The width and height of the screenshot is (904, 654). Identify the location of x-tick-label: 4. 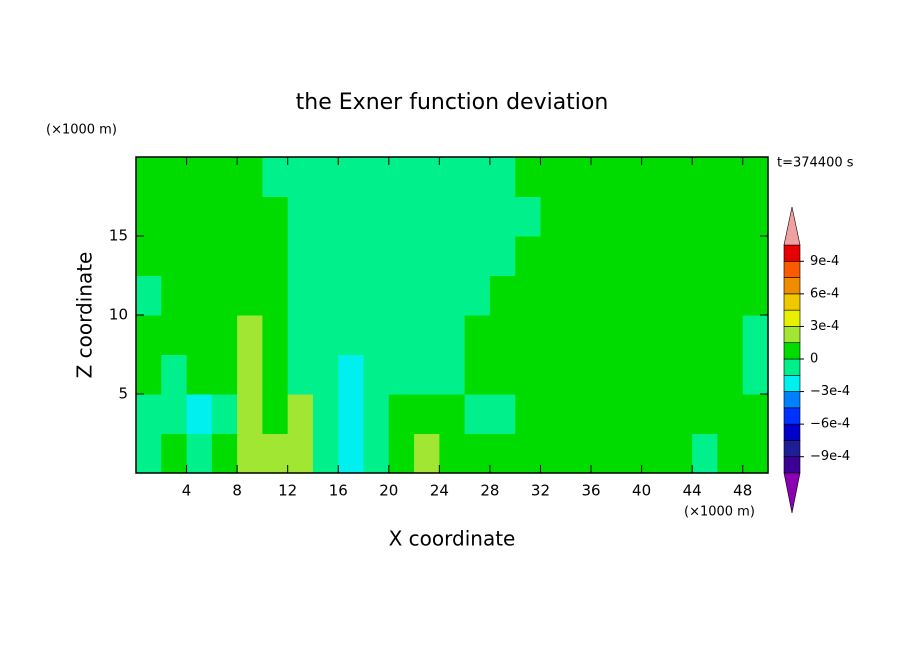
(187, 491).